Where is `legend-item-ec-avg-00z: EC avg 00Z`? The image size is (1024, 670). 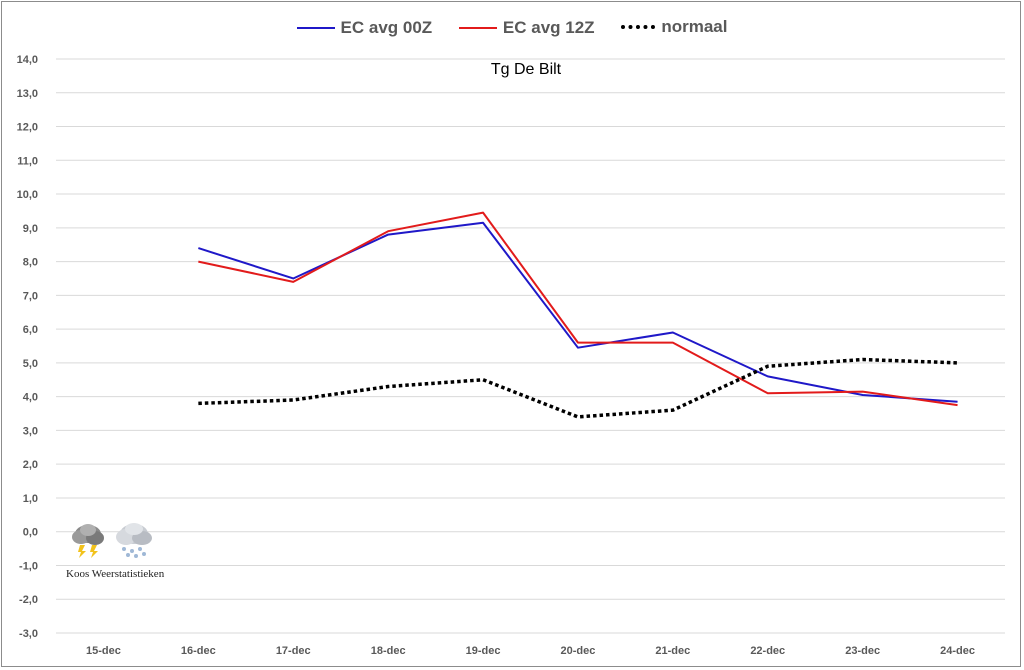
legend-item-ec-avg-00z: EC avg 00Z is located at coordinates (364, 28).